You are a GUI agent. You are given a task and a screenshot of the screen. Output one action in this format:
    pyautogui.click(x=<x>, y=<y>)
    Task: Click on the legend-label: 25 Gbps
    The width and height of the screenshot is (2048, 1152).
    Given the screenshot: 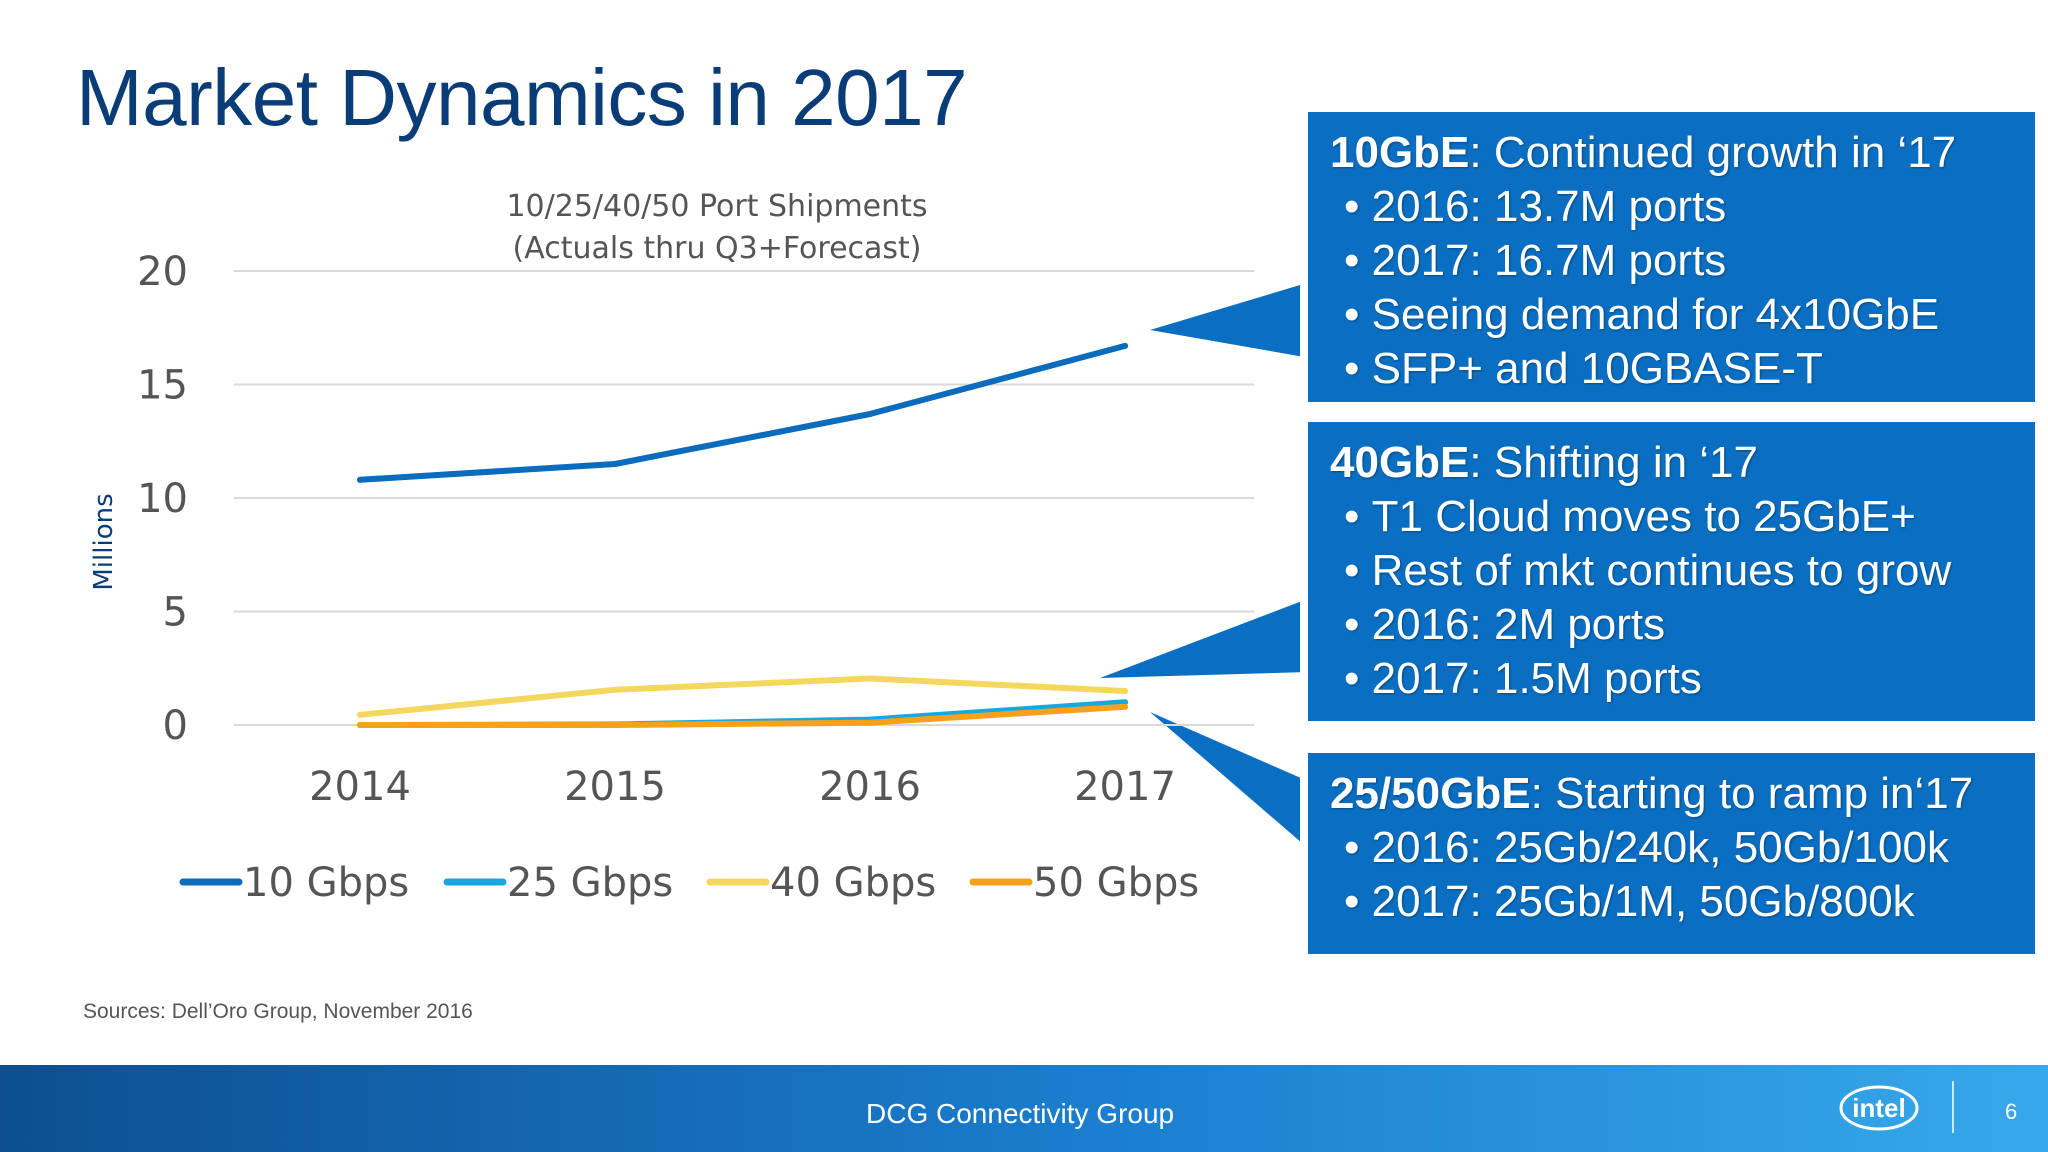 What is the action you would take?
    pyautogui.click(x=590, y=883)
    